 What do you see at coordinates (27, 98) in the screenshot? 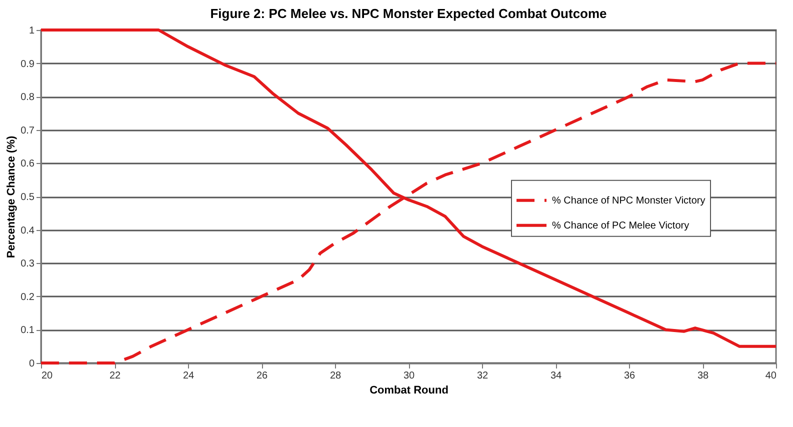
I see `y-tick-label: 0.8` at bounding box center [27, 98].